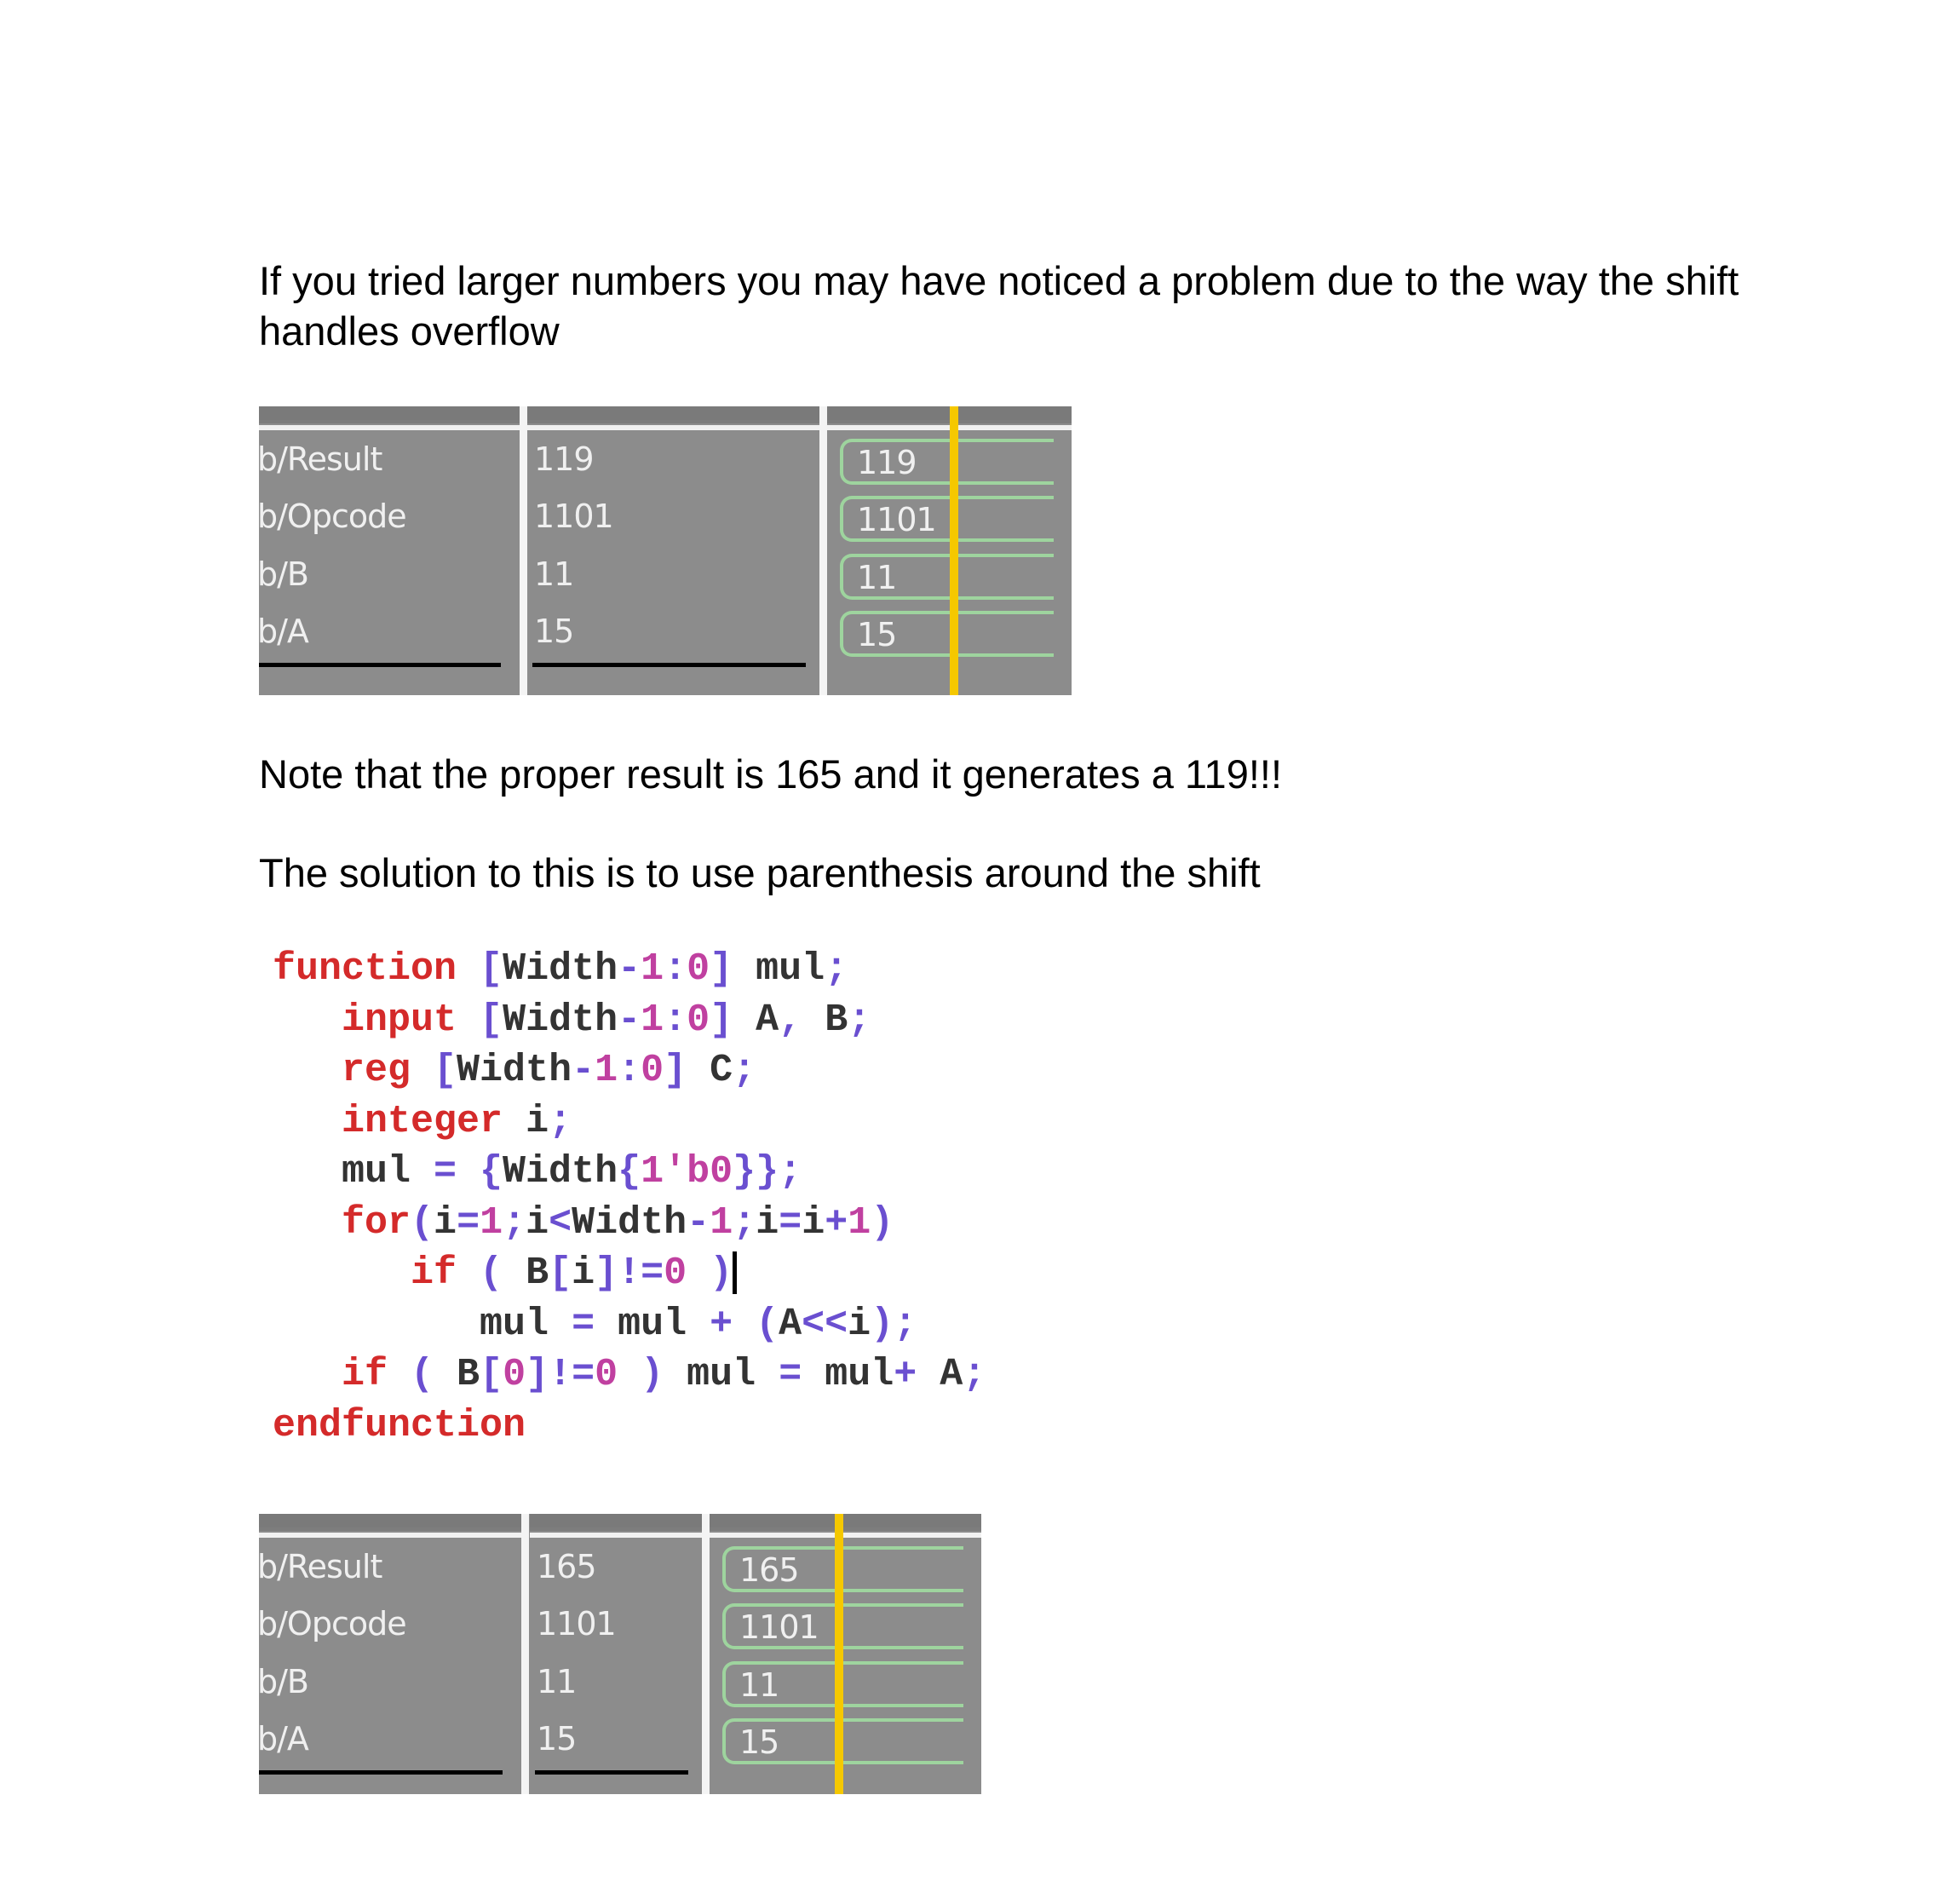 This screenshot has height=1887, width=1960. What do you see at coordinates (877, 634) in the screenshot?
I see `bus-label: 15` at bounding box center [877, 634].